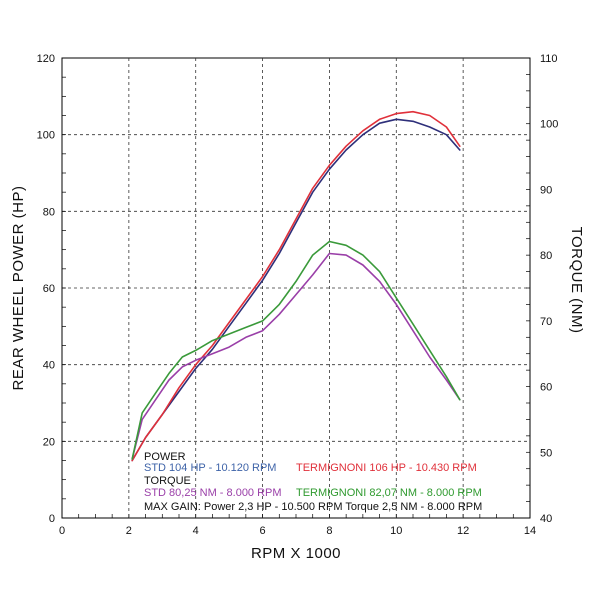 This screenshot has width=600, height=600. What do you see at coordinates (49, 366) in the screenshot?
I see `left-tick-label: 40` at bounding box center [49, 366].